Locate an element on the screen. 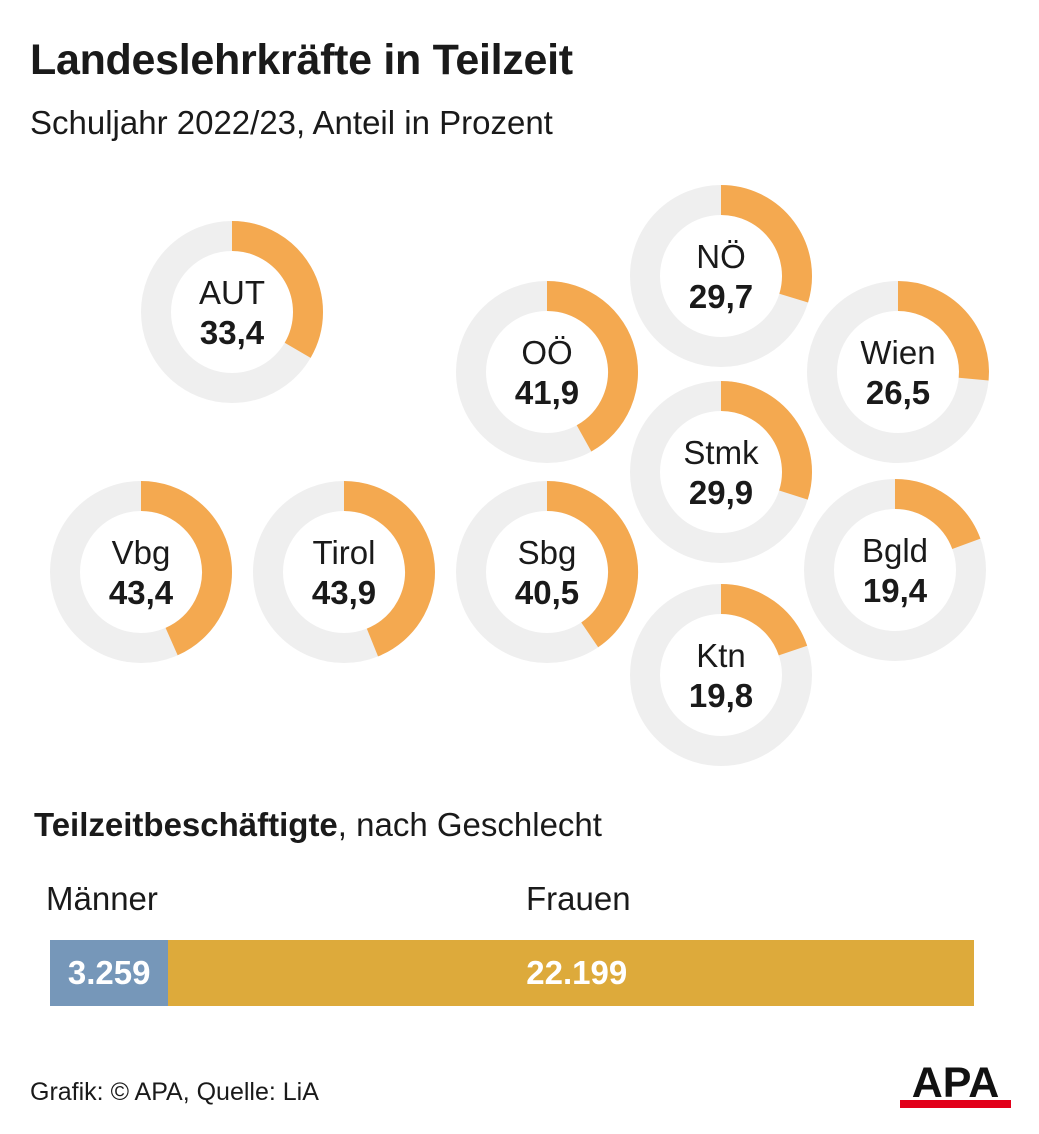 Image resolution: width=1039 pixels, height=1134 pixels. donut-arc-ktn is located at coordinates (764, 620).